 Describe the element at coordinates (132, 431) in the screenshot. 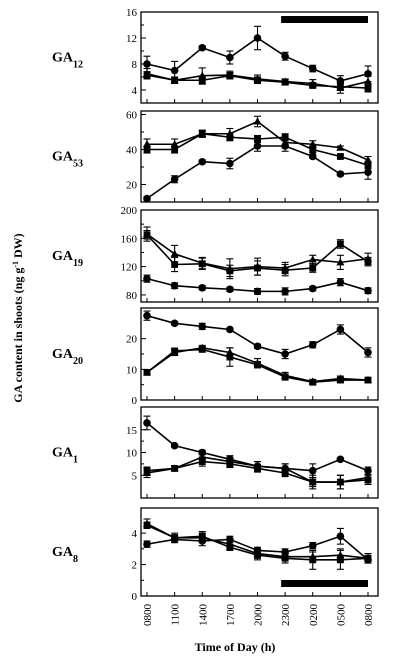

I see `y-tick-label: 15` at that location.